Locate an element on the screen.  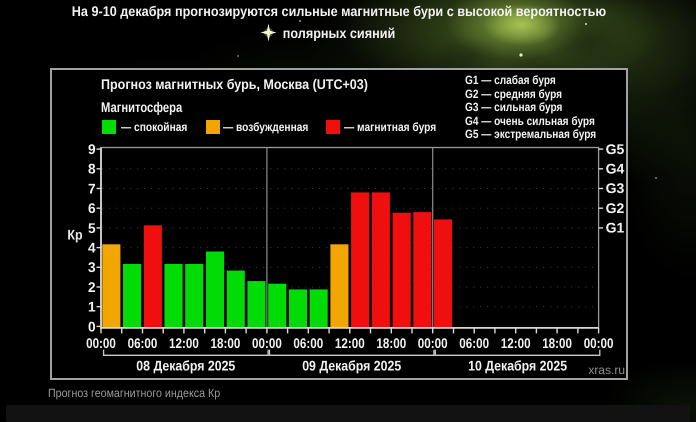
svg-text: 8 is located at coordinates (92, 169).